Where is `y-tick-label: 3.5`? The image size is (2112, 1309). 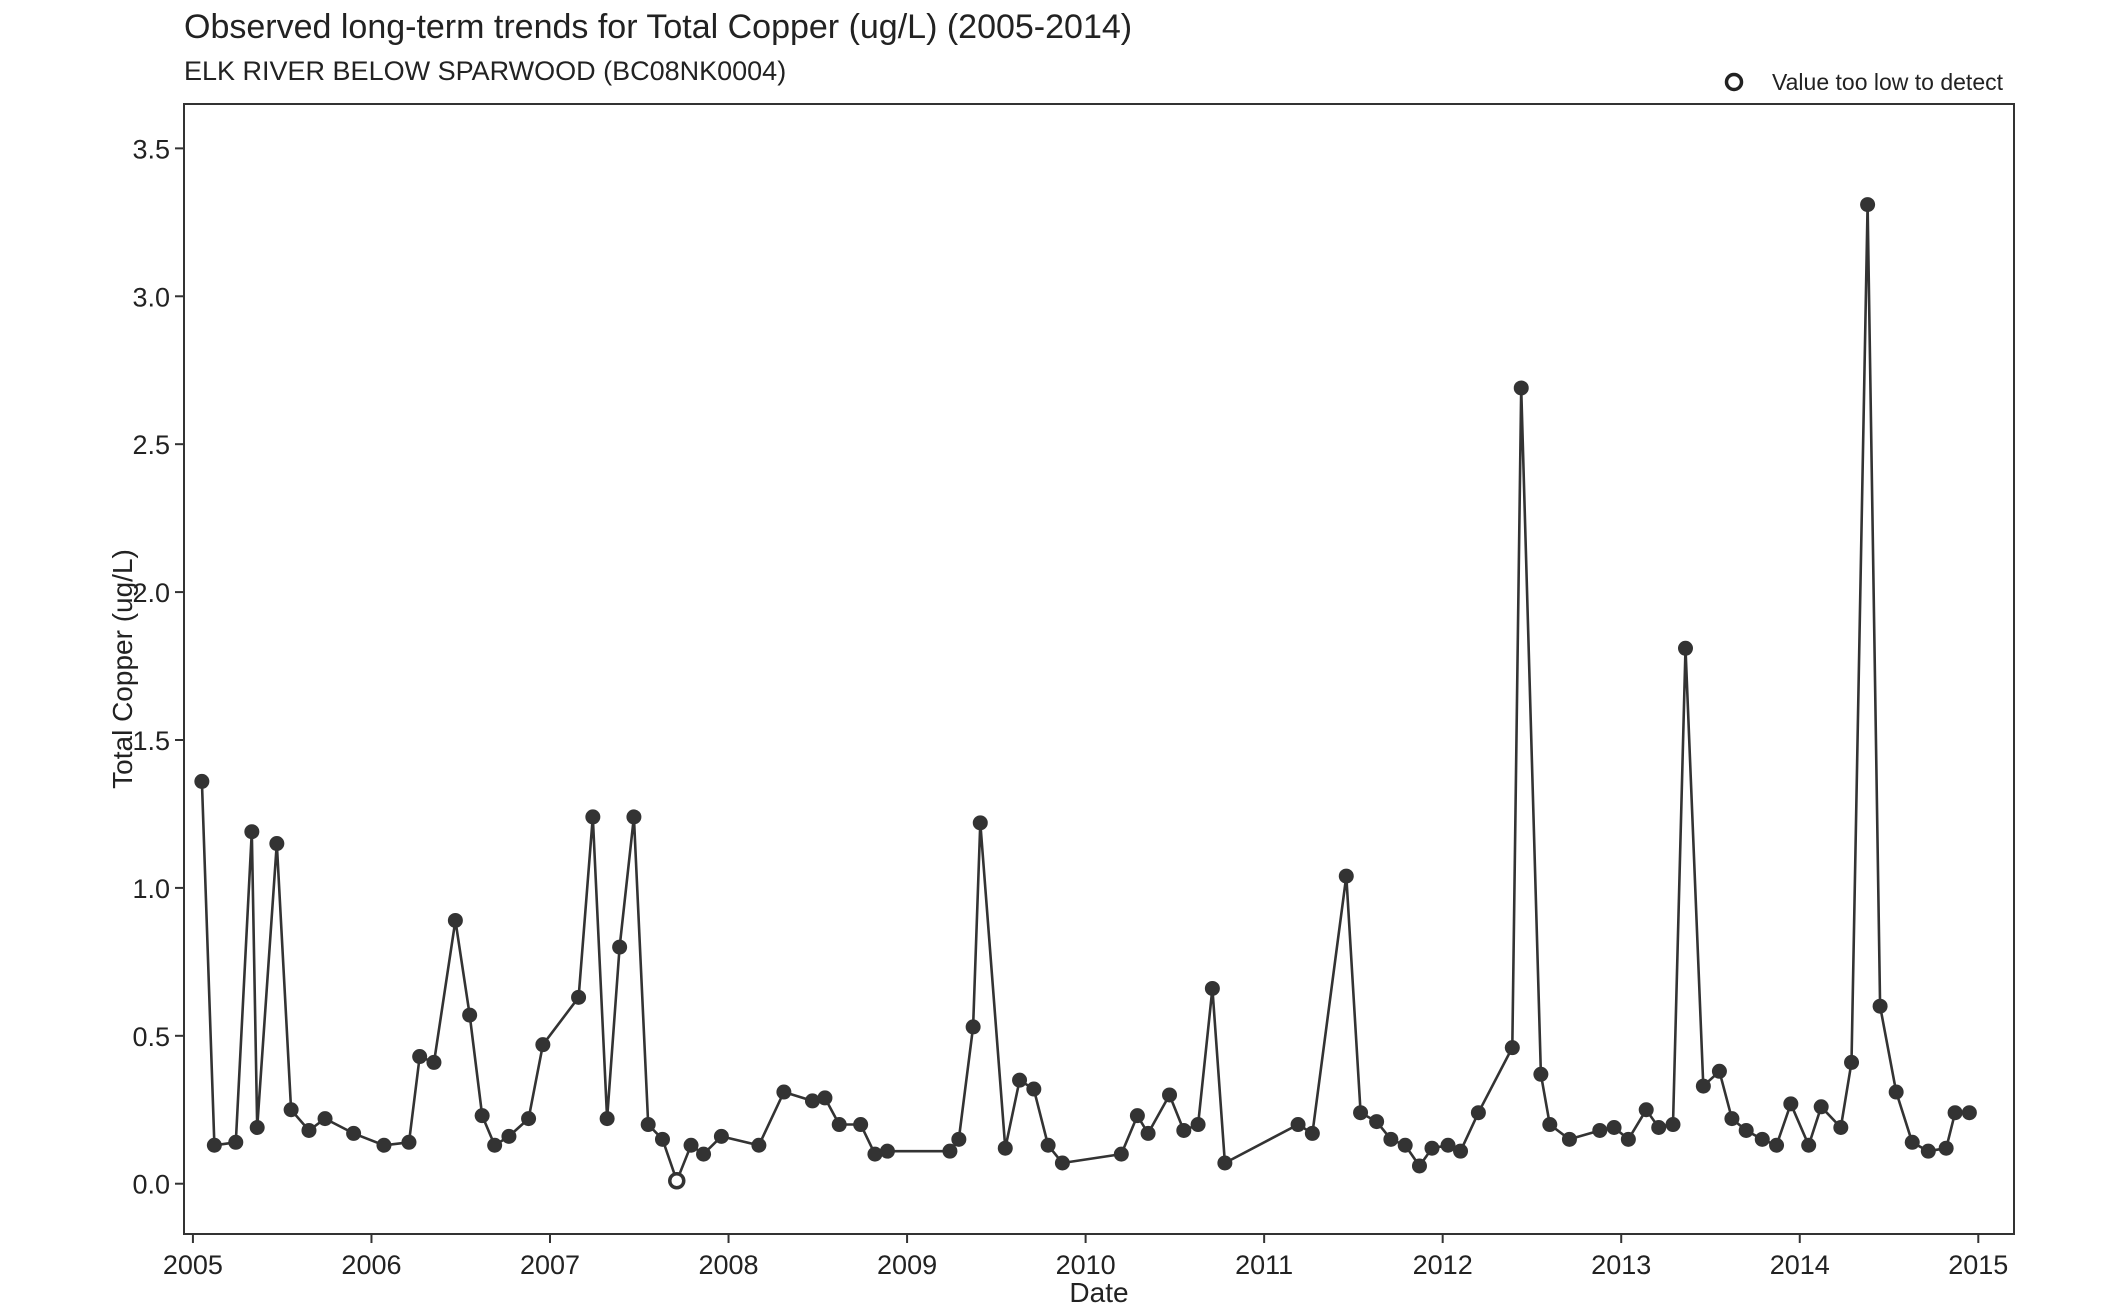
y-tick-label: 3.5 is located at coordinates (151, 149).